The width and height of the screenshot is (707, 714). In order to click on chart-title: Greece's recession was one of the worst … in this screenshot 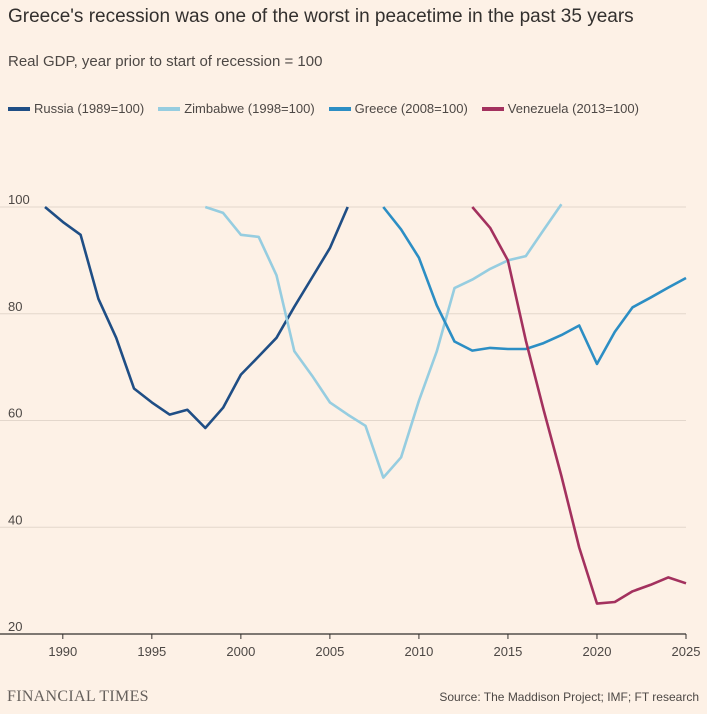, I will do `click(321, 16)`.